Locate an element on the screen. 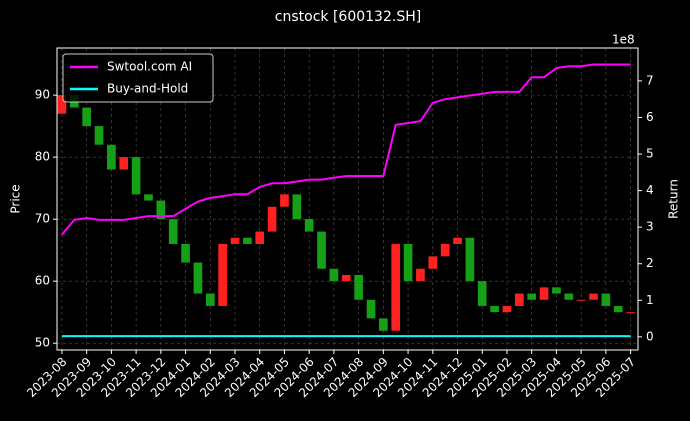 Image resolution: width=690 pixels, height=421 pixels. legend-box is located at coordinates (138, 78).